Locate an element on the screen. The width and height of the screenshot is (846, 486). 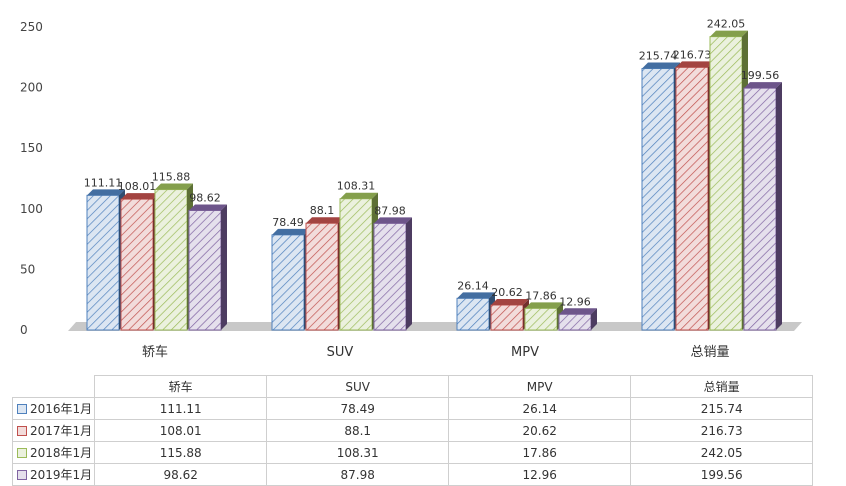
data-label: 108.01 is located at coordinates (137, 186).